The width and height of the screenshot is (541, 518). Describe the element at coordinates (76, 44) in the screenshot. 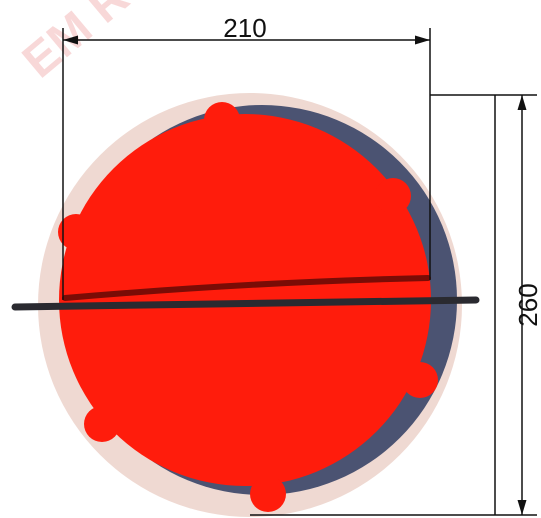

I see `watermark: EM R` at that location.